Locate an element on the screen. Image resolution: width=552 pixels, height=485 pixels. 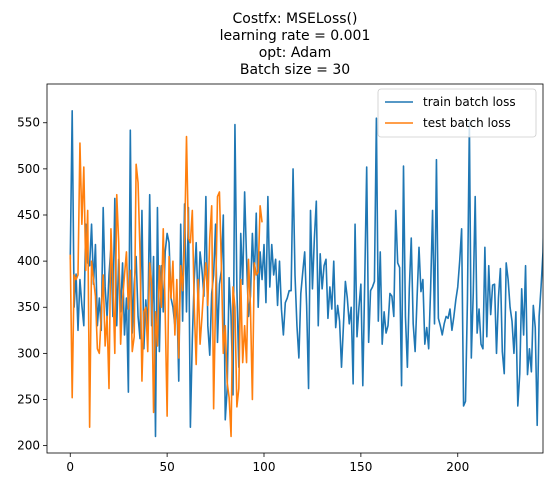
y-tick-label: 550 is located at coordinates (28, 123).